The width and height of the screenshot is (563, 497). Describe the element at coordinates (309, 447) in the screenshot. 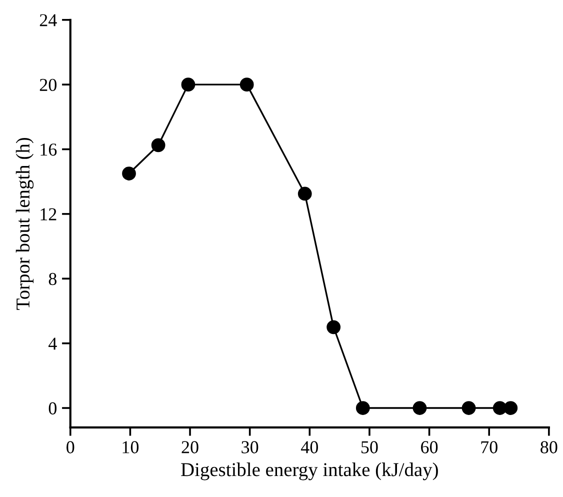

I see `x-tick-label: 40` at that location.